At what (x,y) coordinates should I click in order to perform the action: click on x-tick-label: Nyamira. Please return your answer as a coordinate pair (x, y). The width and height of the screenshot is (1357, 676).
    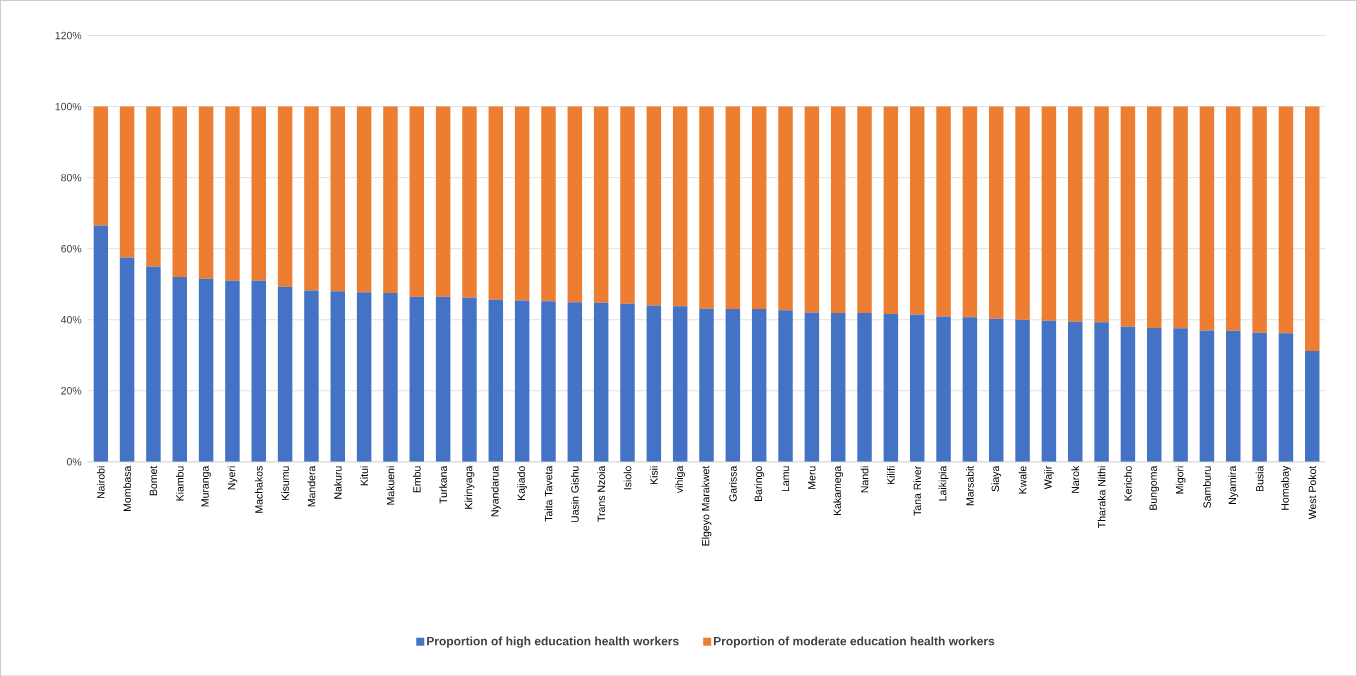
    Looking at the image, I should click on (1233, 484).